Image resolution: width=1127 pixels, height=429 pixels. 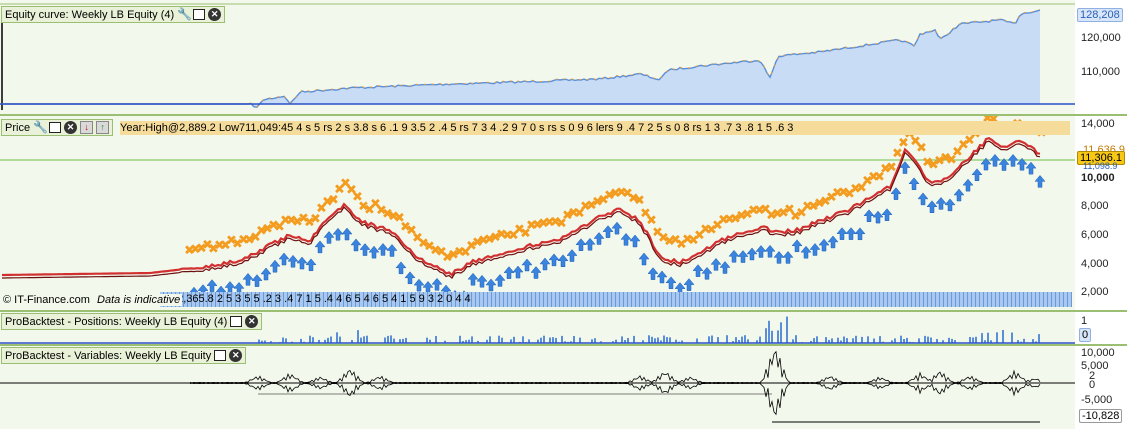 I want to click on disclaimer-text: Data is indicative, so click(x=139, y=300).